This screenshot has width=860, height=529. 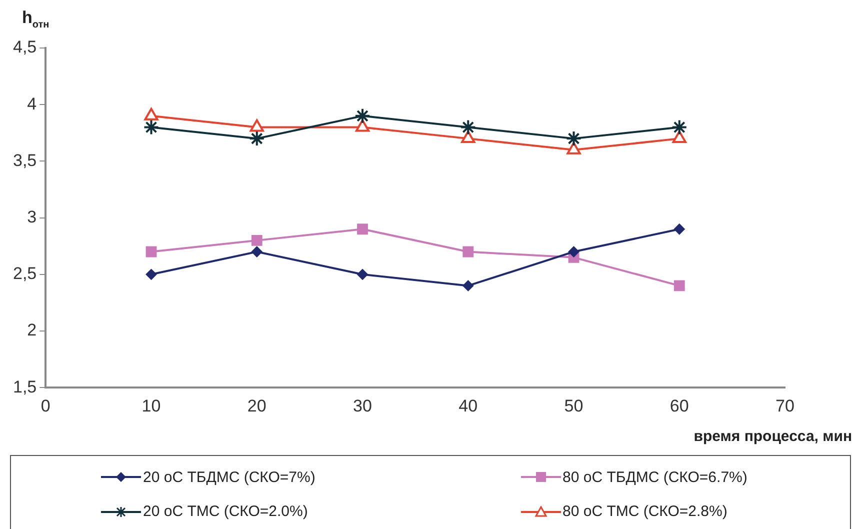 I want to click on y-tick-label: 3,5, so click(x=24, y=160).